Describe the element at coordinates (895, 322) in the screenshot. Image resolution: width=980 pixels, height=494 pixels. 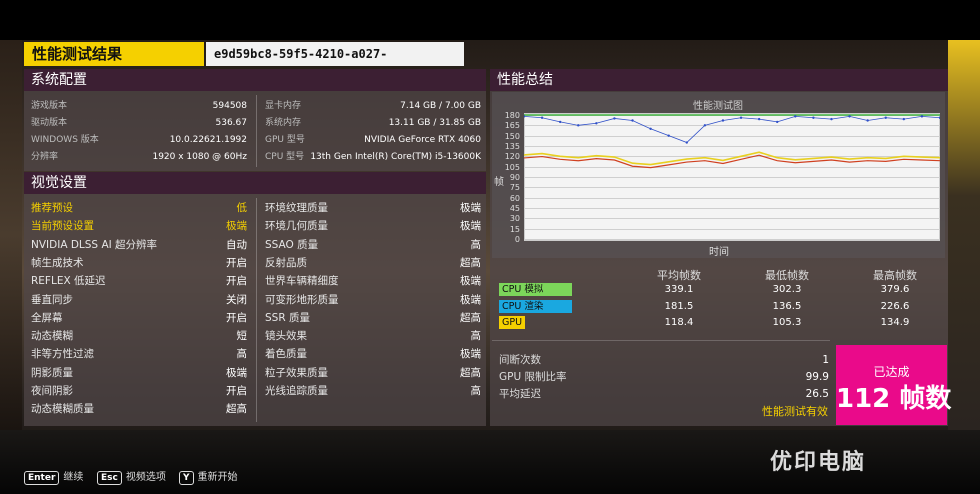
I see `stat-max-value: 134.9` at that location.